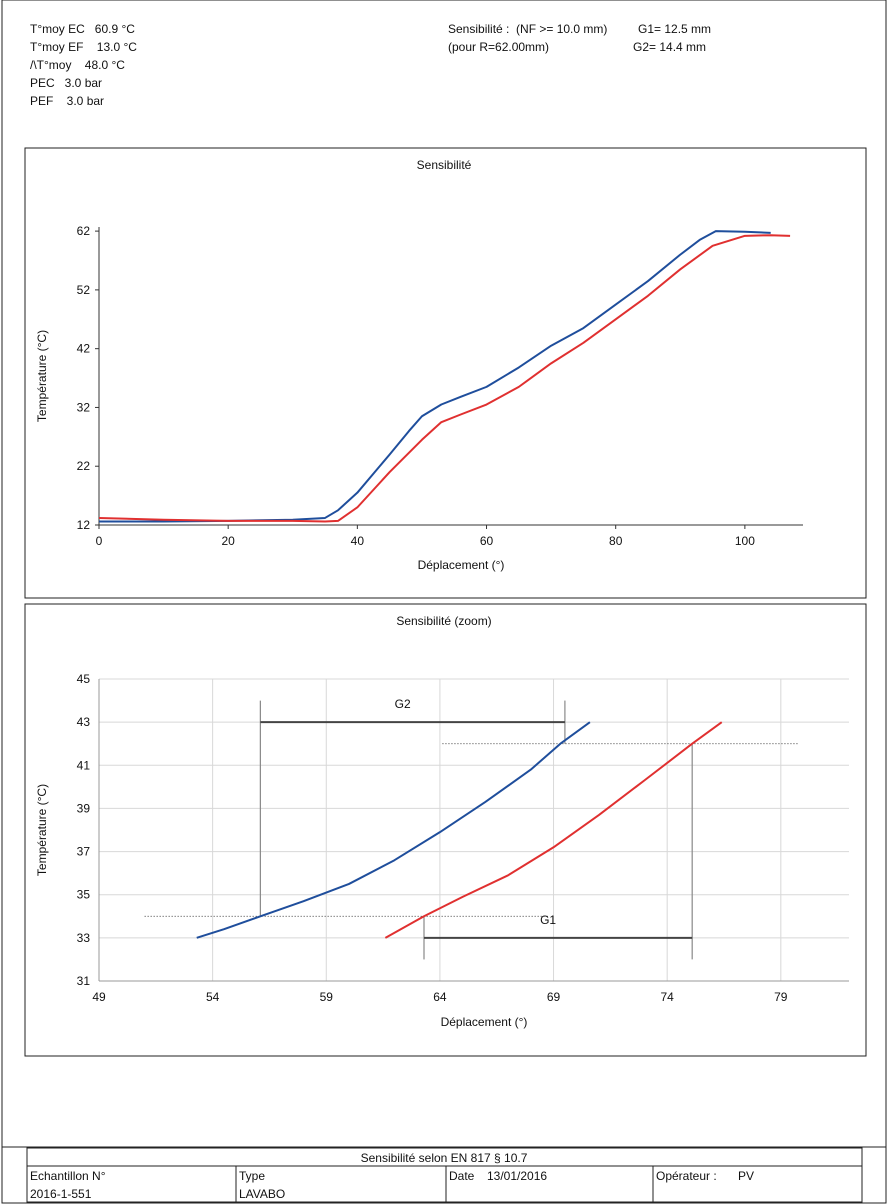  I want to click on footer-title: Sensibilité selon EN 817 § 10.7, so click(444, 1158).